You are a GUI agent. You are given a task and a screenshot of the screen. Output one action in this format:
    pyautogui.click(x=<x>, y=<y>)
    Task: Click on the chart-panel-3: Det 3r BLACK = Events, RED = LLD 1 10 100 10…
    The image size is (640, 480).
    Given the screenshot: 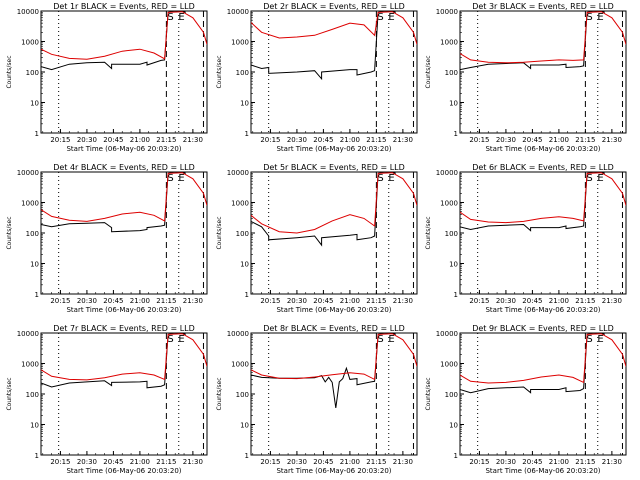 What is the action you would take?
    pyautogui.click(x=526, y=77)
    